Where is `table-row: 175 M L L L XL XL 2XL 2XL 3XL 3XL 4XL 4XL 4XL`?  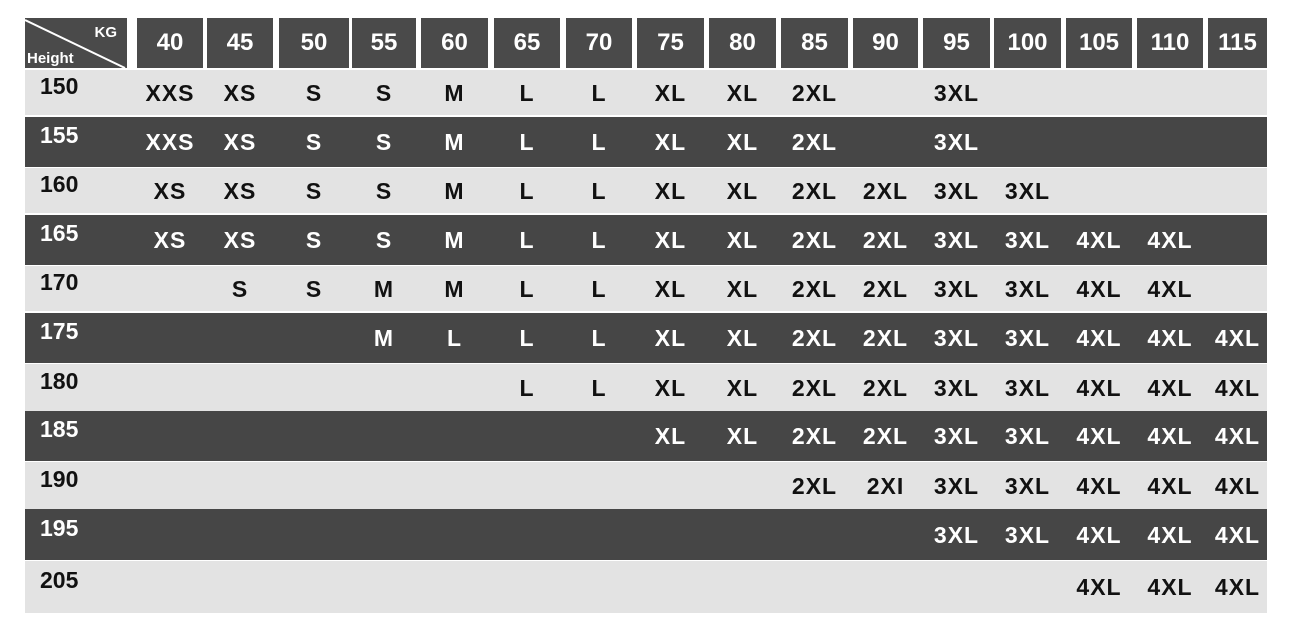 table-row: 175 M L L L XL XL 2XL 2XL 3XL 3XL 4XL 4XL 4XL is located at coordinates (646, 338).